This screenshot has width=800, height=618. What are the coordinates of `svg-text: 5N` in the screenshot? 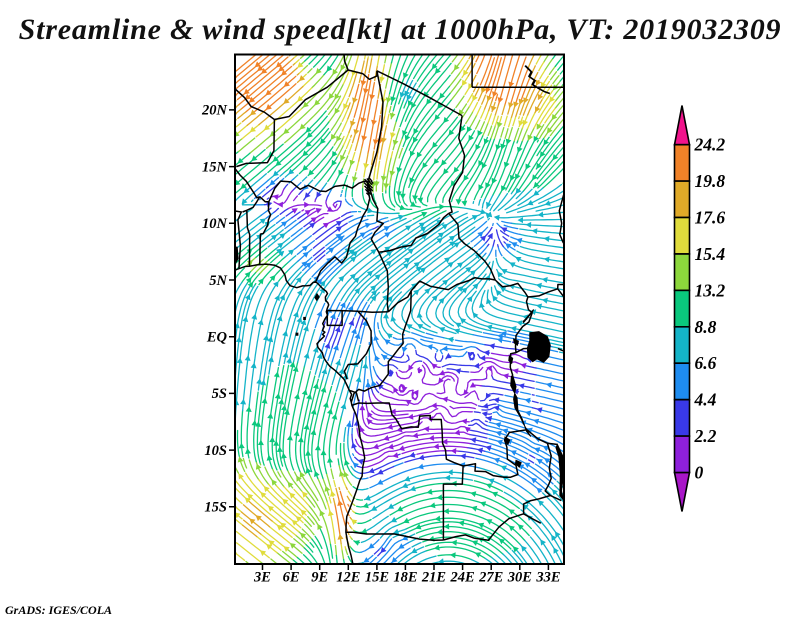 It's located at (218, 281).